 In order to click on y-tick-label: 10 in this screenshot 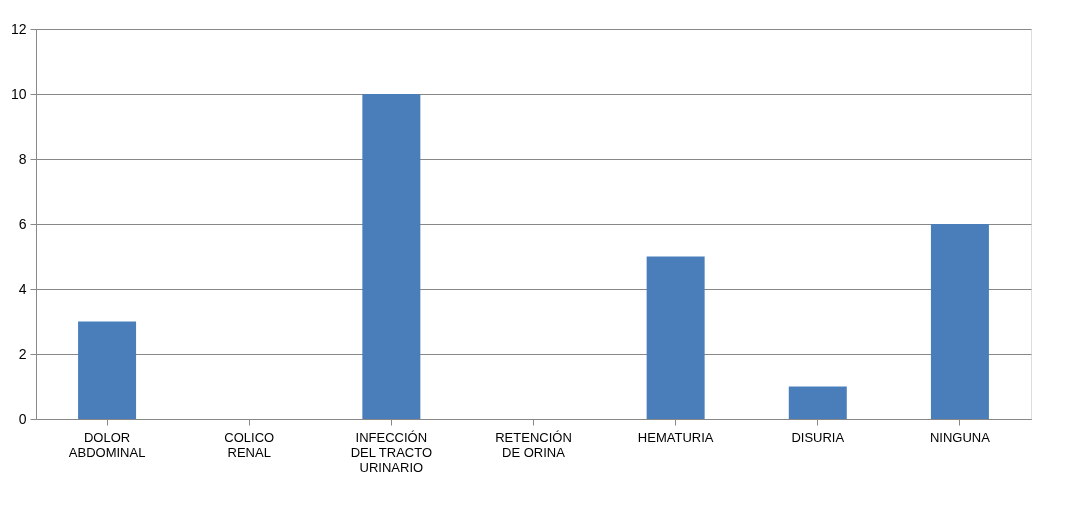, I will do `click(18, 93)`.